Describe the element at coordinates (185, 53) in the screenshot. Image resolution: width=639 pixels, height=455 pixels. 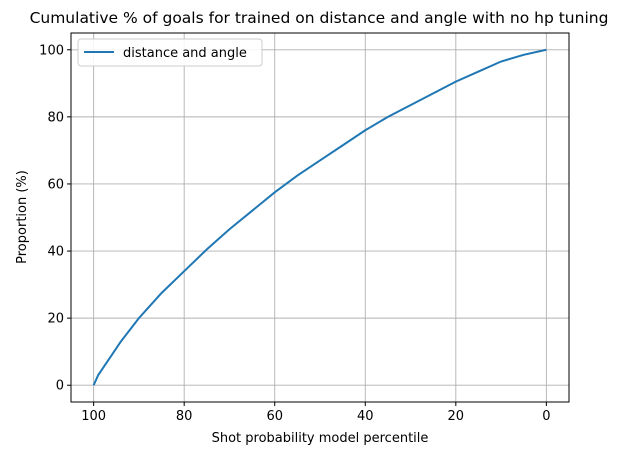
I see `legend-label: distance and angle` at that location.